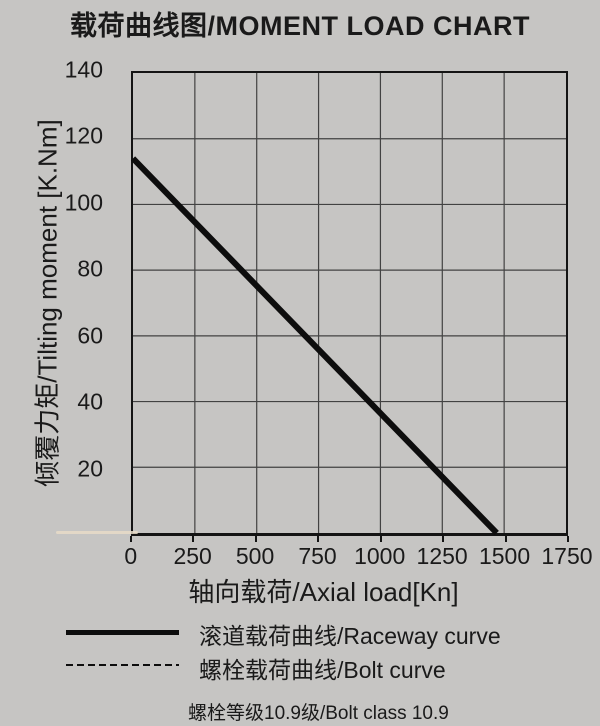 This screenshot has width=600, height=726. Describe the element at coordinates (255, 556) in the screenshot. I see `x-tick-label: 500` at that location.